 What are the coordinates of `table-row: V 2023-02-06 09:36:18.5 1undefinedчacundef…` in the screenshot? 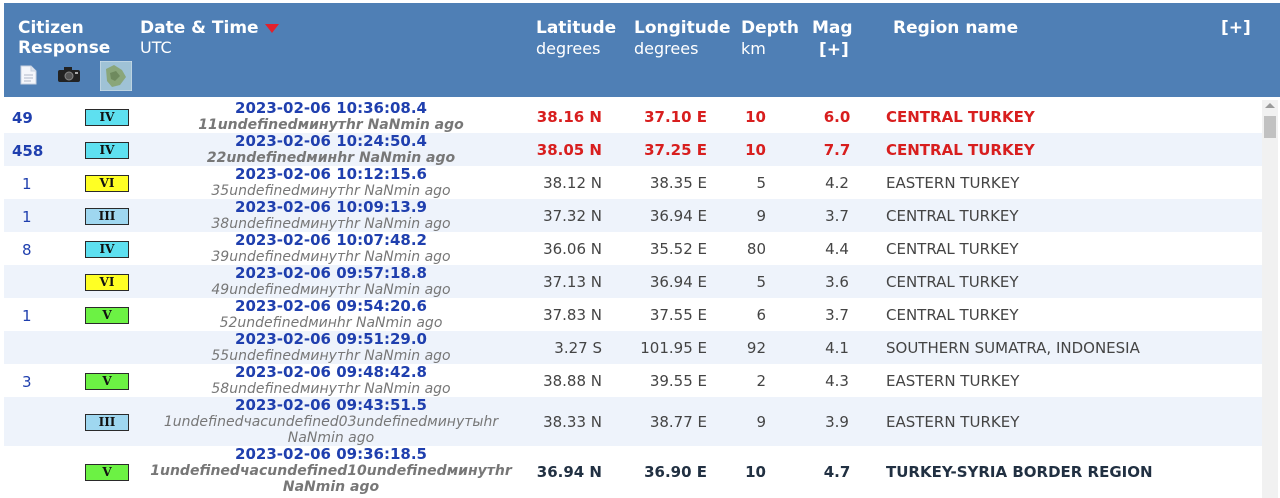 It's located at (633, 472).